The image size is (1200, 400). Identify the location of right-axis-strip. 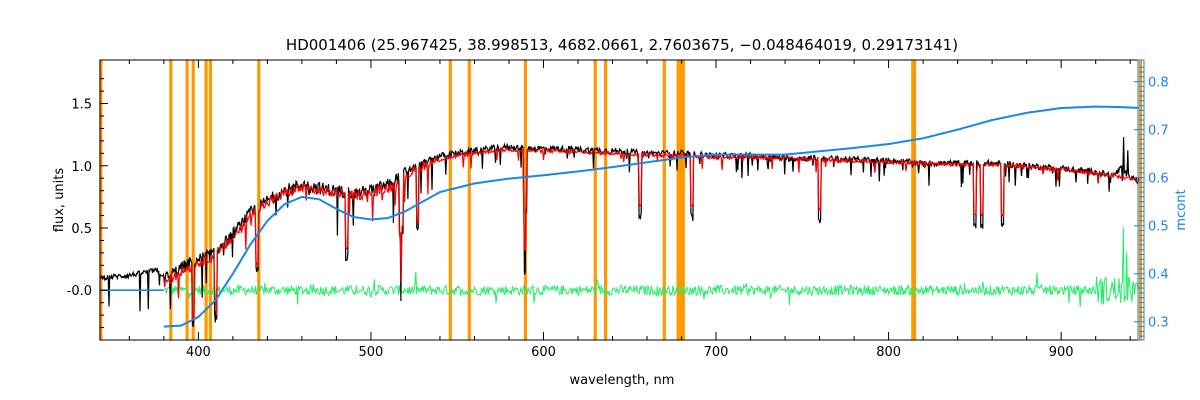
(1141, 200).